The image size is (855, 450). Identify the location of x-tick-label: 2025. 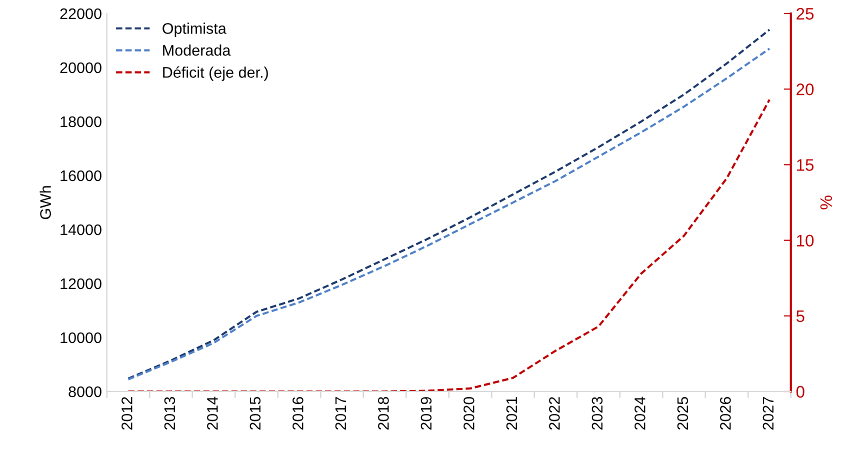
(682, 413).